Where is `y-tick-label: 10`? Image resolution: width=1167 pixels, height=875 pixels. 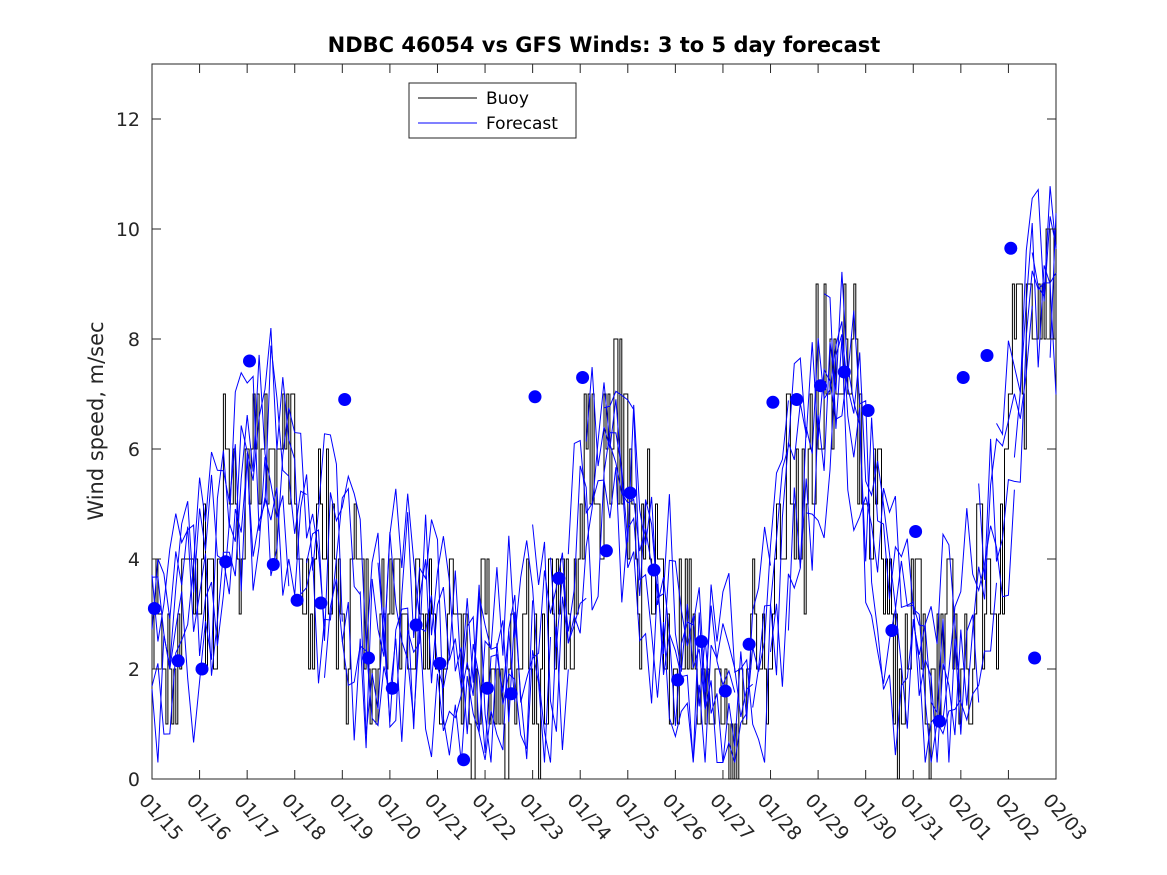
y-tick-label: 10 is located at coordinates (128, 230).